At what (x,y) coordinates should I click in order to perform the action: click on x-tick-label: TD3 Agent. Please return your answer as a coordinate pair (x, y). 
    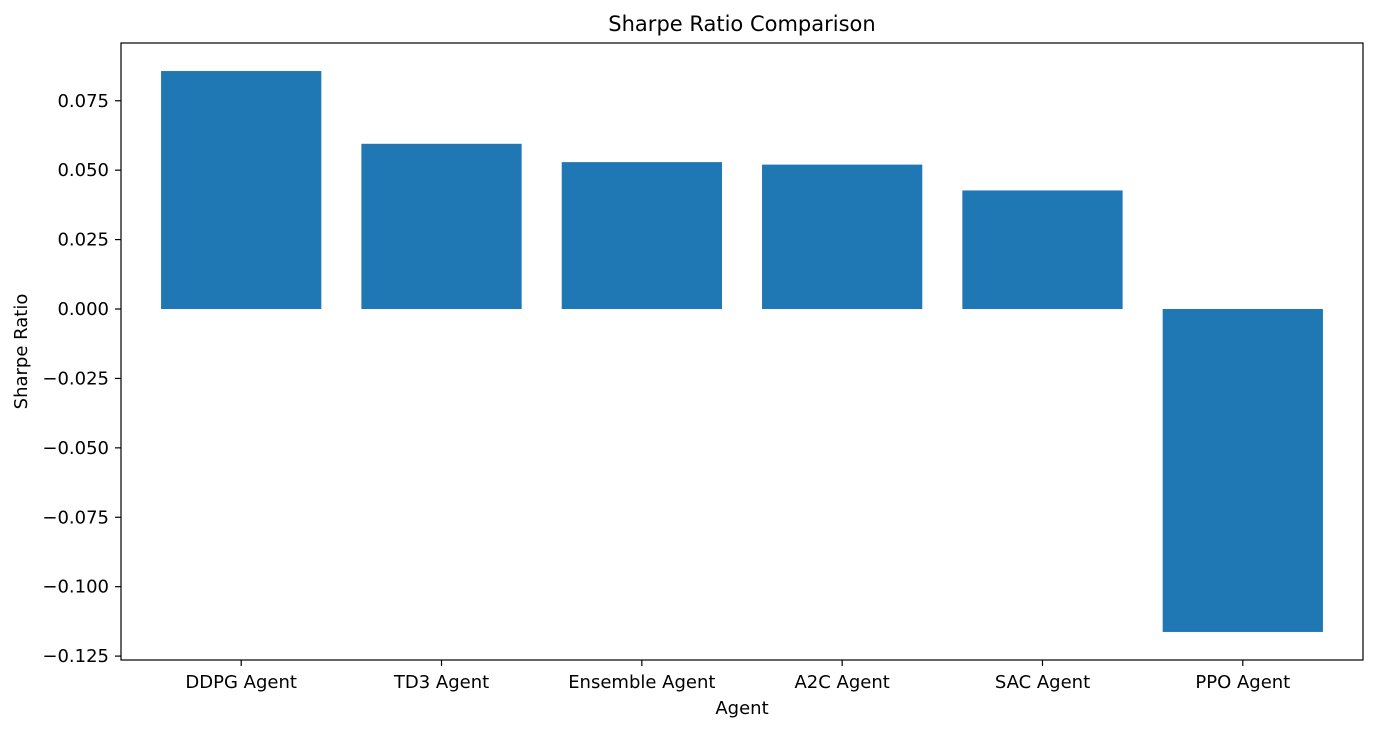
    Looking at the image, I should click on (441, 682).